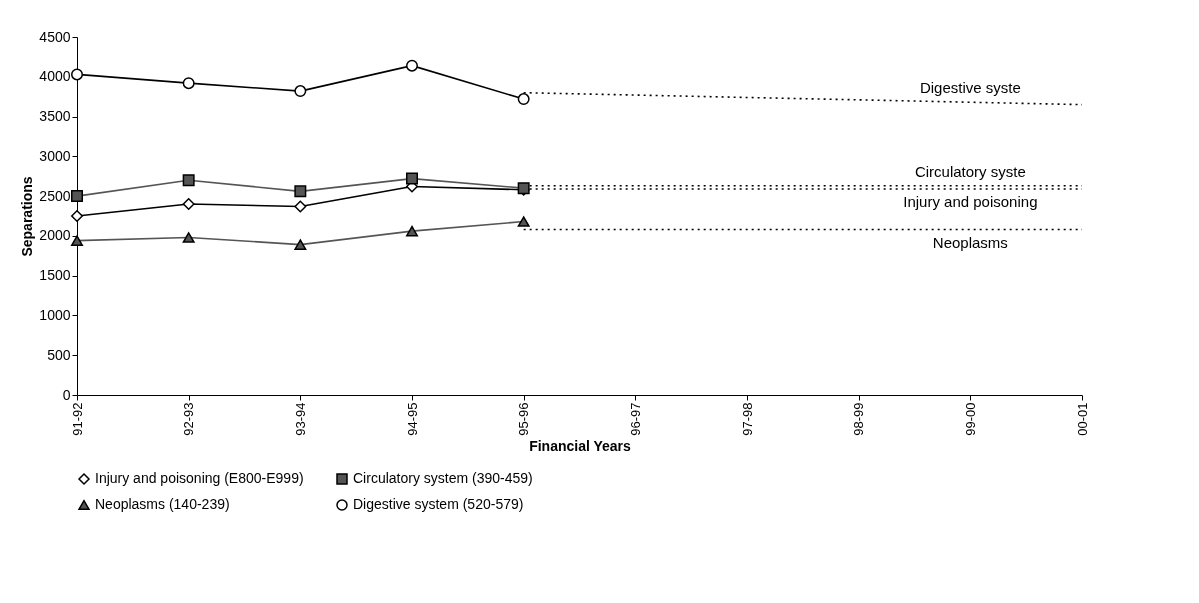 This screenshot has height=603, width=1199. What do you see at coordinates (443, 478) in the screenshot?
I see `legend-label: Circulatory system (390-459)` at bounding box center [443, 478].